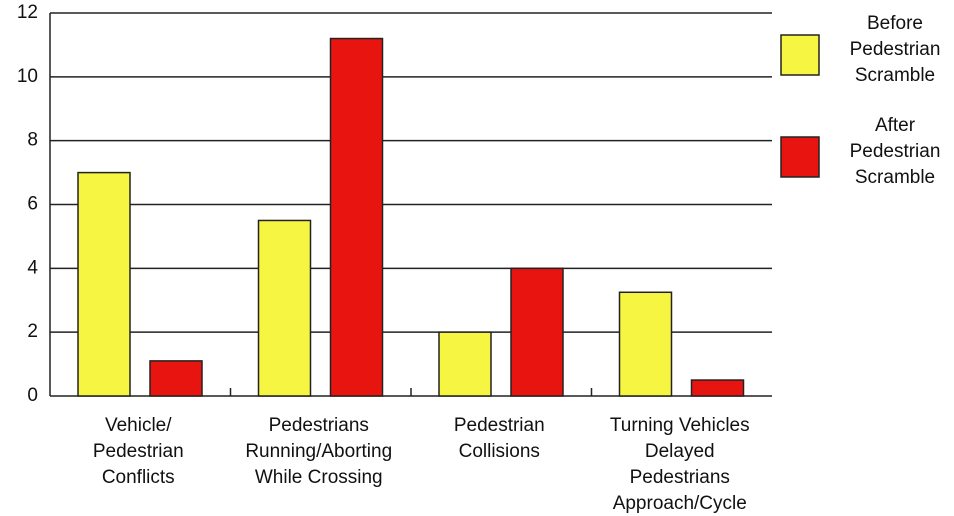 This screenshot has height=516, width=954. What do you see at coordinates (895, 23) in the screenshot?
I see `legend-label-line: Before` at bounding box center [895, 23].